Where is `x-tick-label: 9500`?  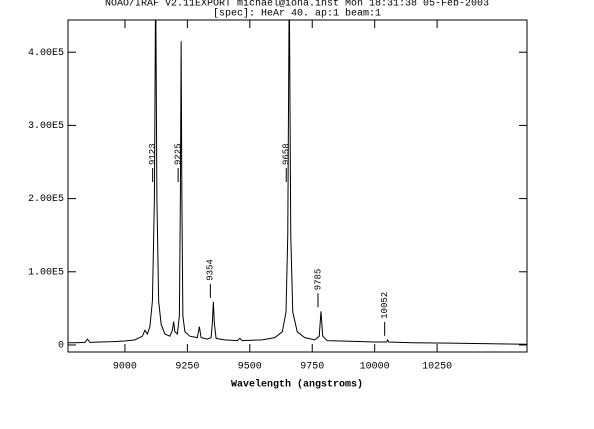 x-tick-label: 9500 is located at coordinates (250, 367).